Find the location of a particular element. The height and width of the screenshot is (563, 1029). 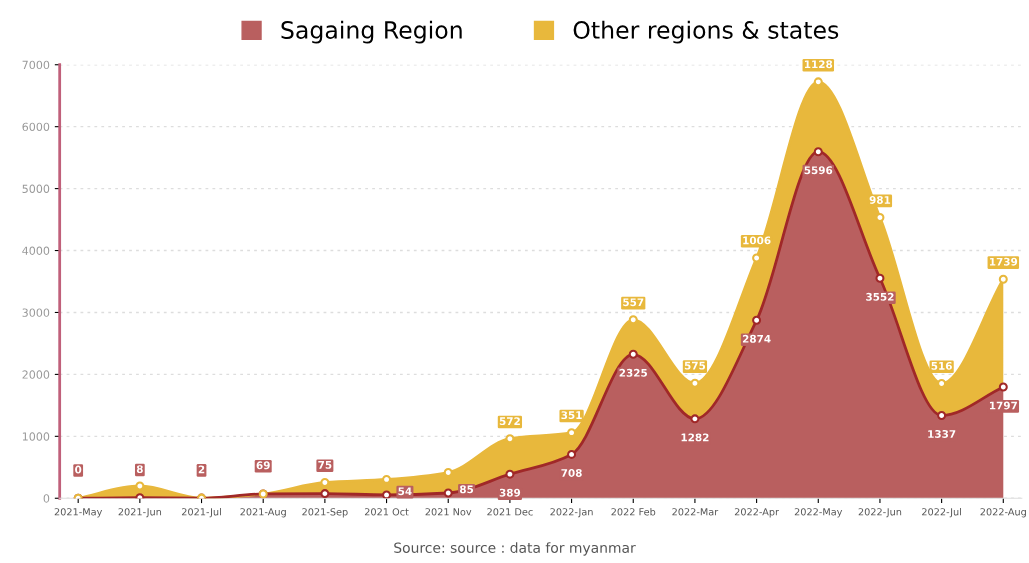

data-label: 8 is located at coordinates (139, 469).